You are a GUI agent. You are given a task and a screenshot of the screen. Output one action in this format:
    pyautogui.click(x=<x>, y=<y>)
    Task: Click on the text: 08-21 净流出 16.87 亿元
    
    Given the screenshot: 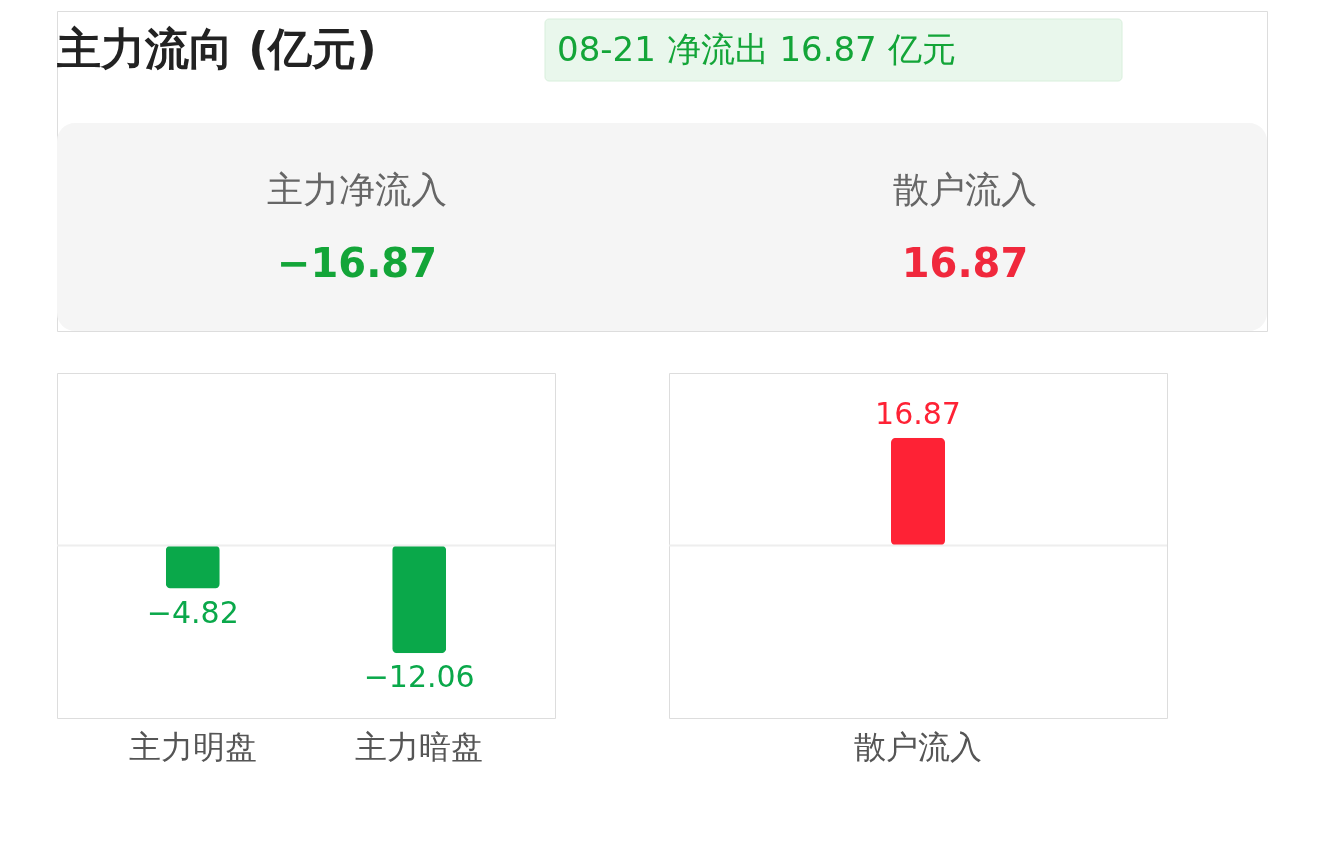 What is the action you would take?
    pyautogui.click(x=756, y=49)
    